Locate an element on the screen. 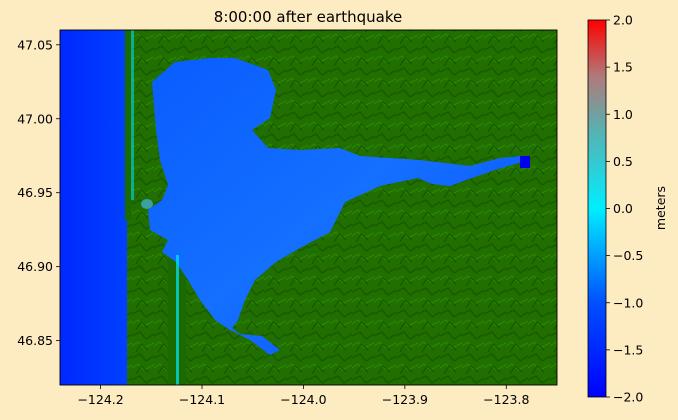 This screenshot has height=420, width=678. x-tick-label: −124.1 is located at coordinates (202, 399).